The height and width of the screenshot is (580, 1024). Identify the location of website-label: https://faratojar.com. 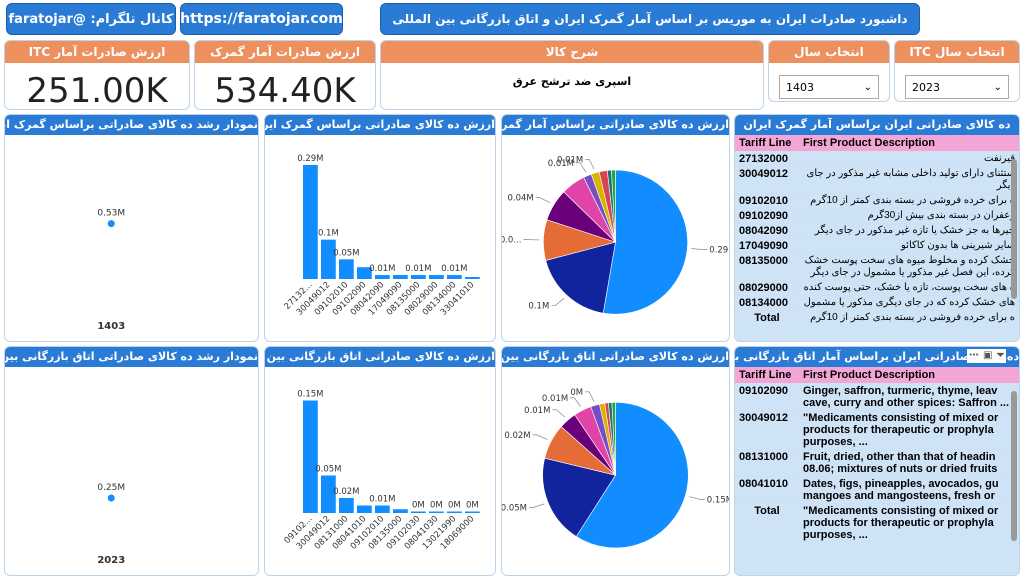
(261, 19).